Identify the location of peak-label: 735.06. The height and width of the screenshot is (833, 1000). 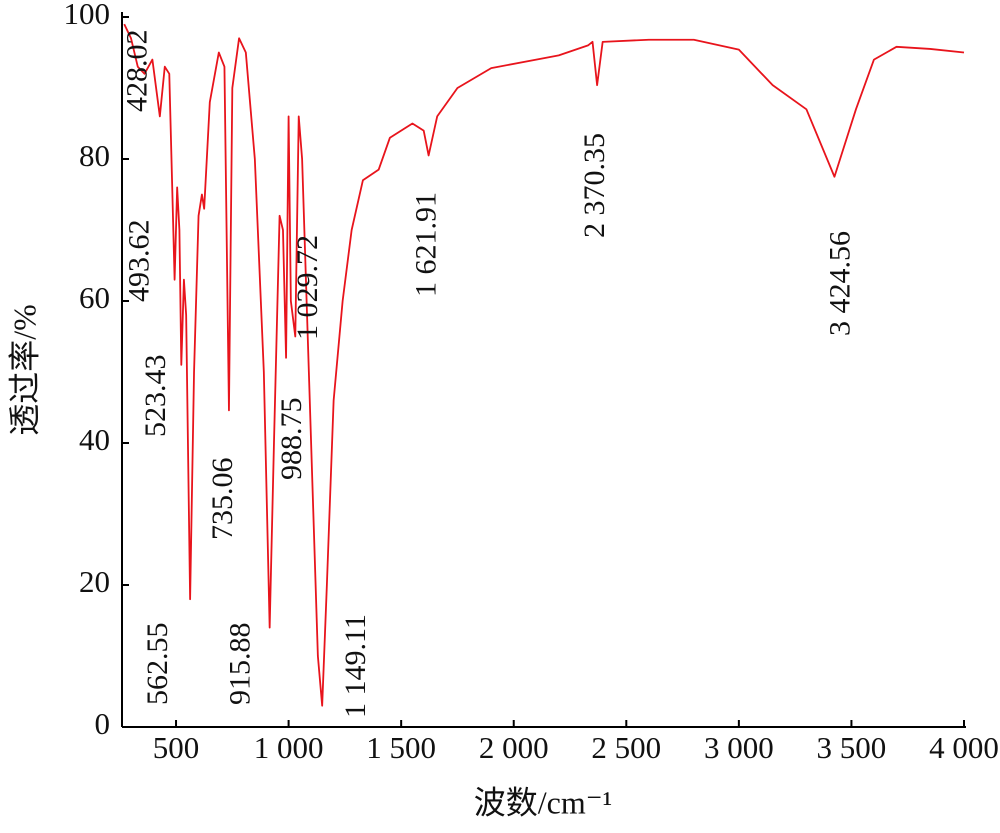
(222, 499).